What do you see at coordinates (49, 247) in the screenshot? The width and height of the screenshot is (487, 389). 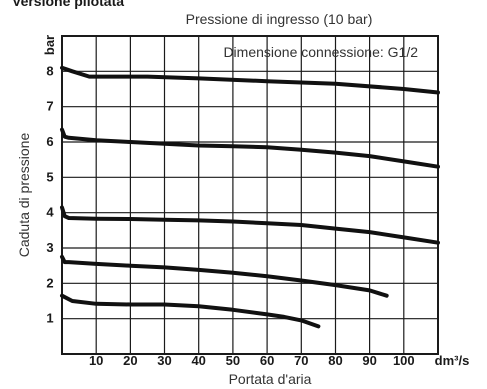 I see `y-tick-label: 3` at bounding box center [49, 247].